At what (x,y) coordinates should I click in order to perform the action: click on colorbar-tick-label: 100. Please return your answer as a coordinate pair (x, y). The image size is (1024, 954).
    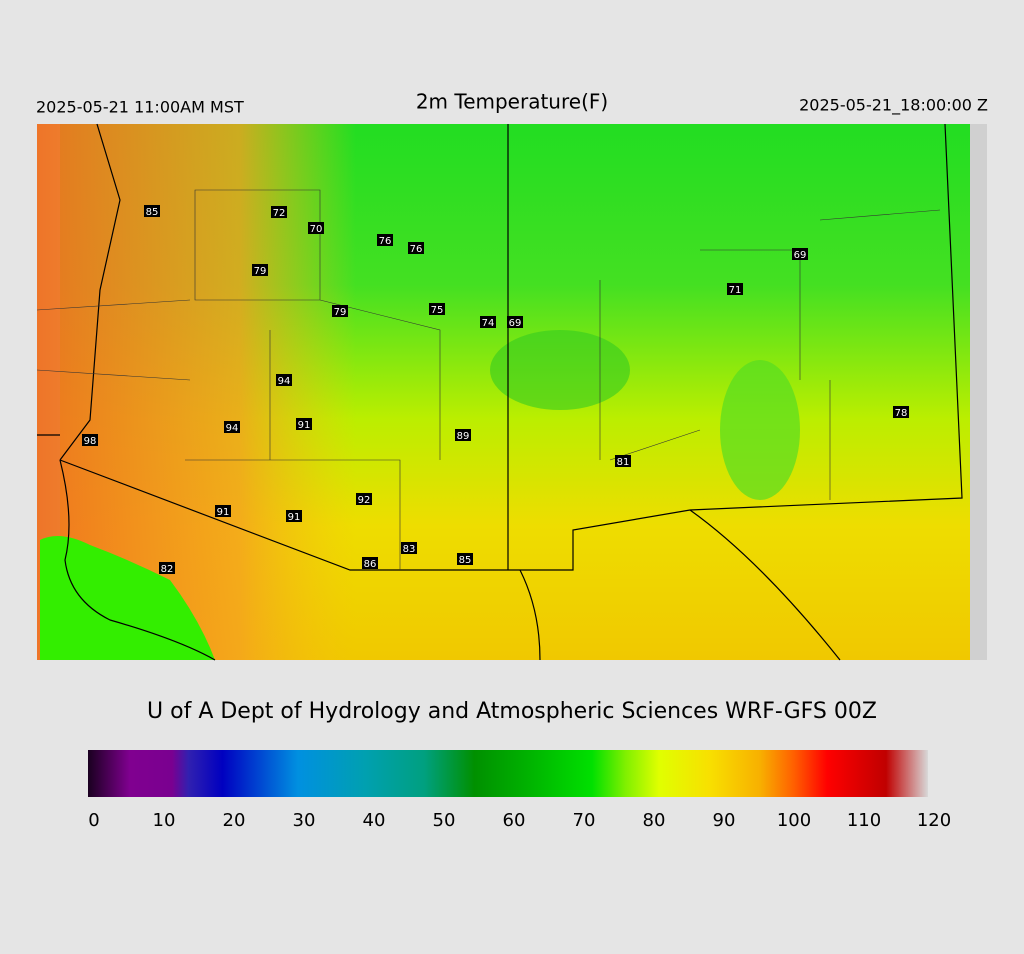
    Looking at the image, I should click on (794, 820).